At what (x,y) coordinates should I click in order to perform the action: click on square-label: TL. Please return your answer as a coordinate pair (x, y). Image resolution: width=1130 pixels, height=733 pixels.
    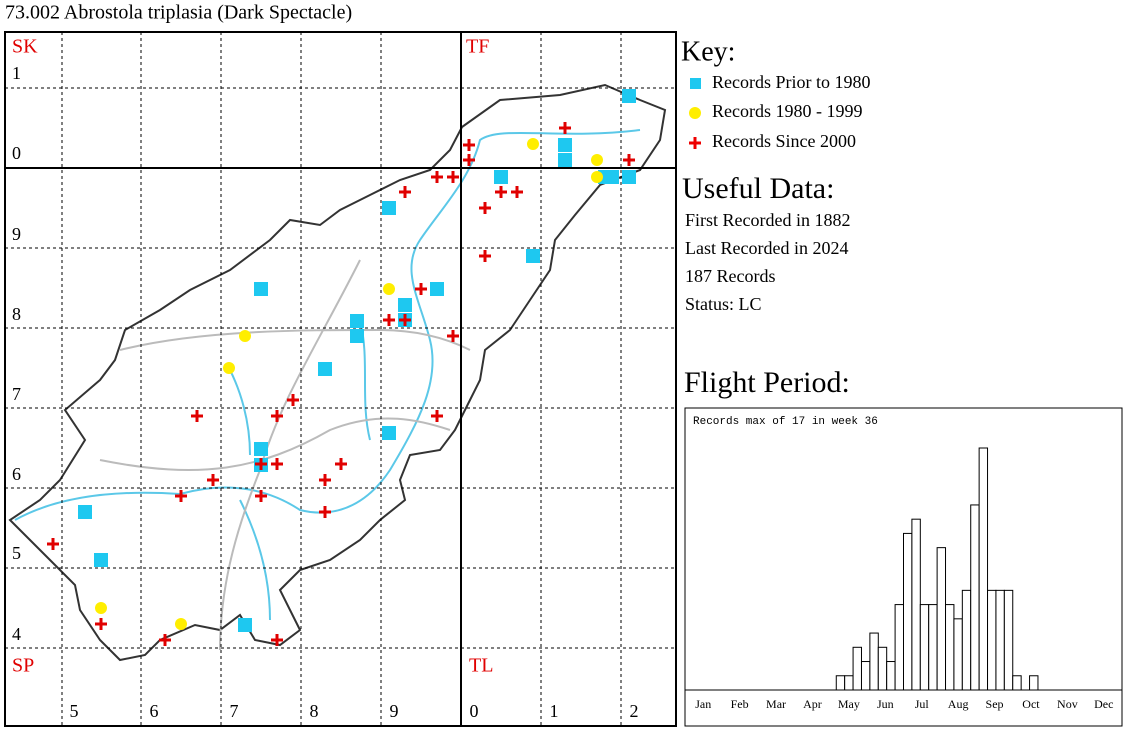
    Looking at the image, I should click on (481, 666).